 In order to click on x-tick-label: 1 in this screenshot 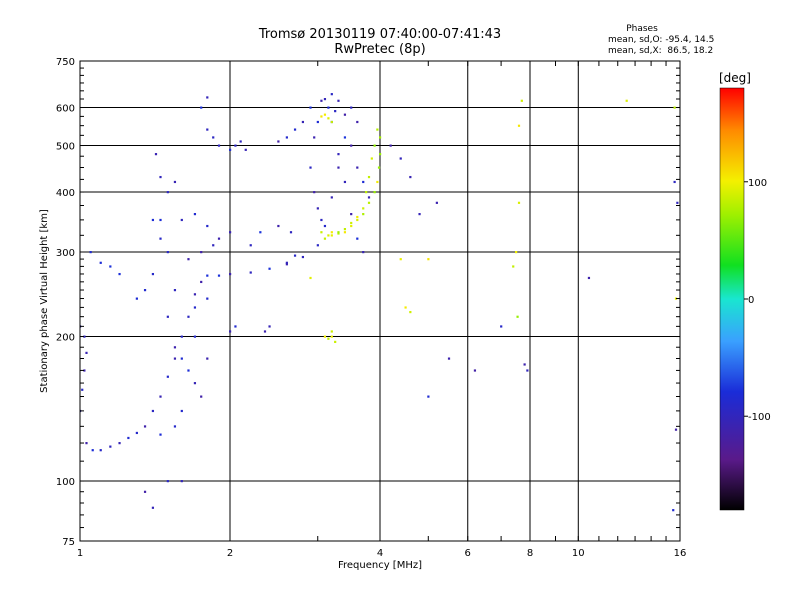, I will do `click(80, 553)`.